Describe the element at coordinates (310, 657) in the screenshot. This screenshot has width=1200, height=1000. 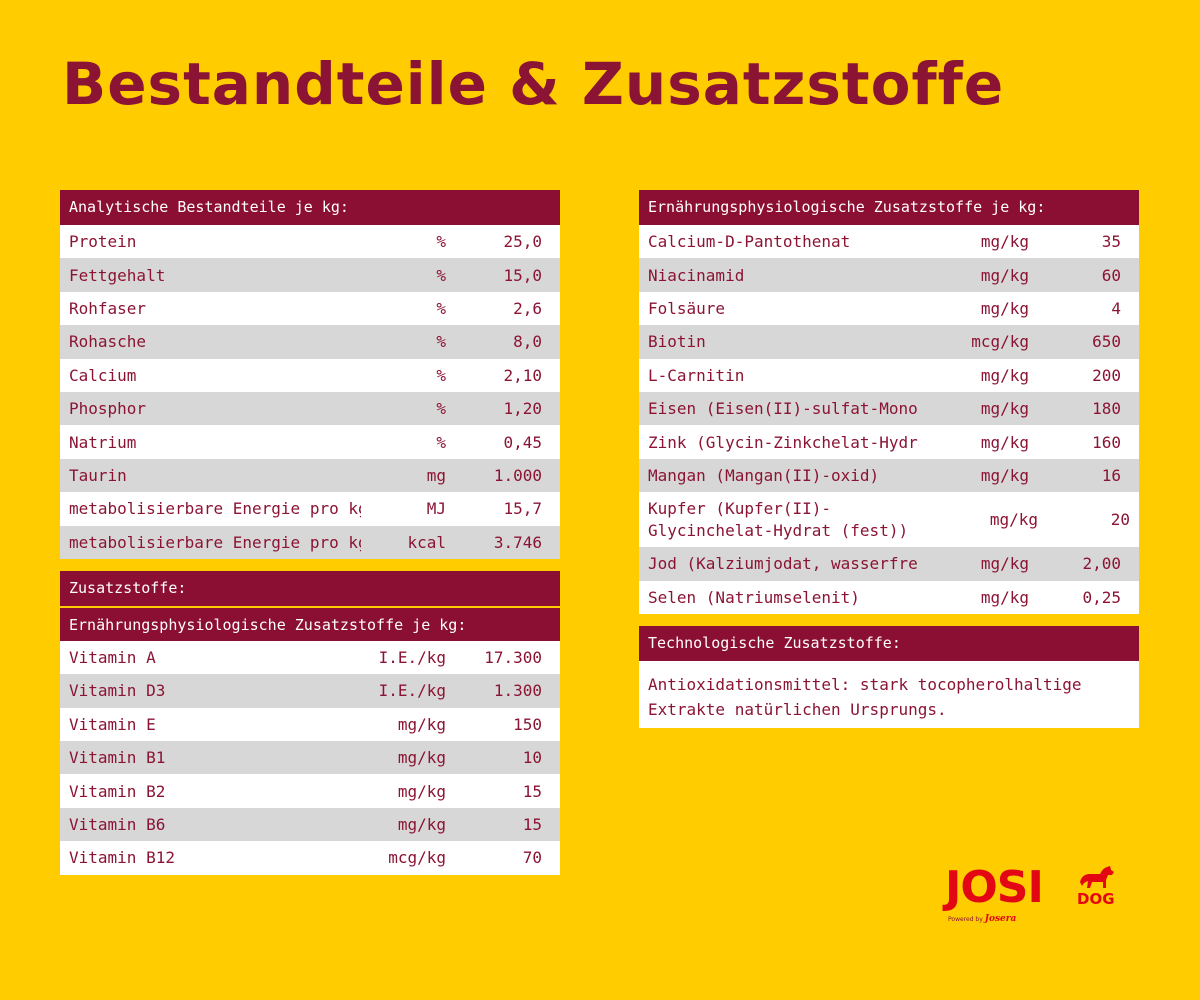
I see `table-row: Vitamin A I.E./kg 17.300` at that location.